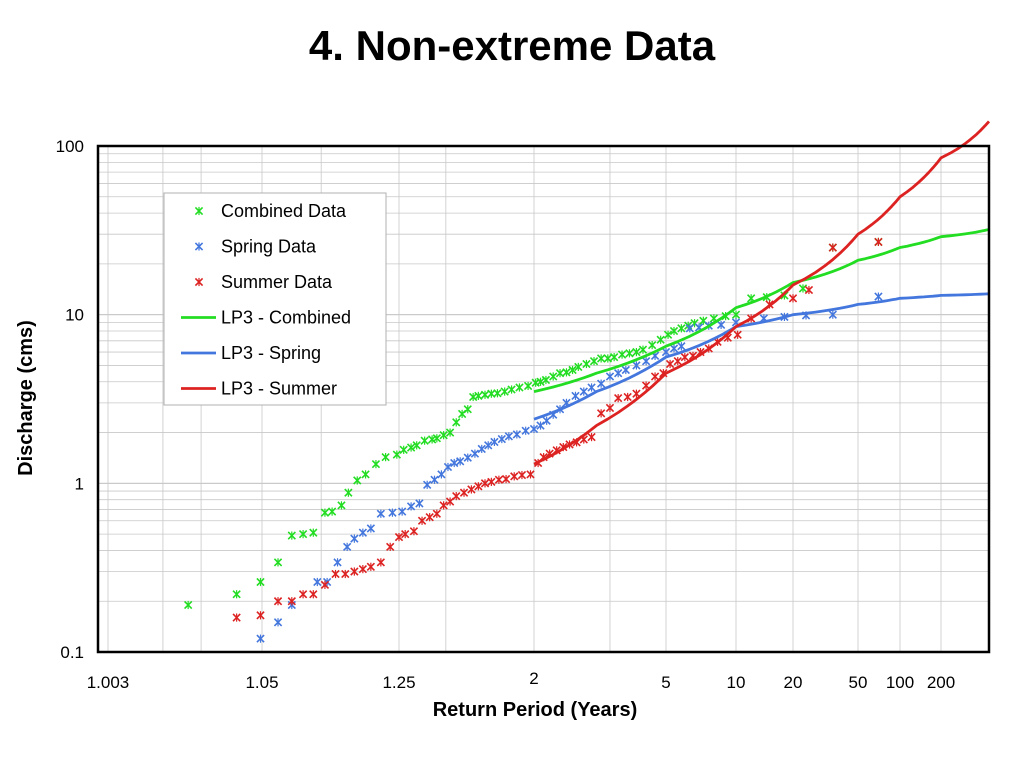  What do you see at coordinates (261, 682) in the screenshot?
I see `x-tick-label: 1.05` at bounding box center [261, 682].